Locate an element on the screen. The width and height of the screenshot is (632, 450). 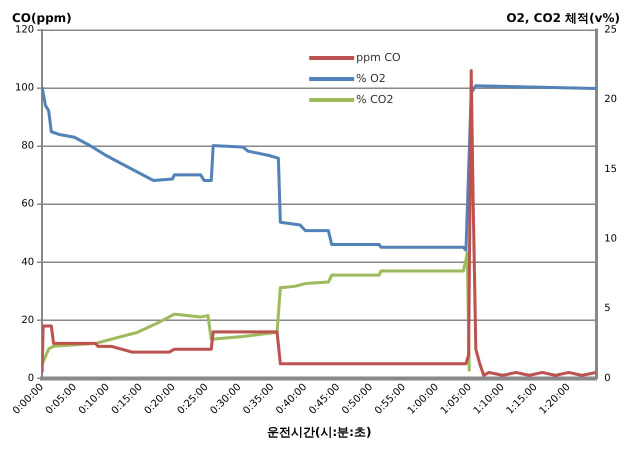
legend-label: ppm CO is located at coordinates (379, 57).